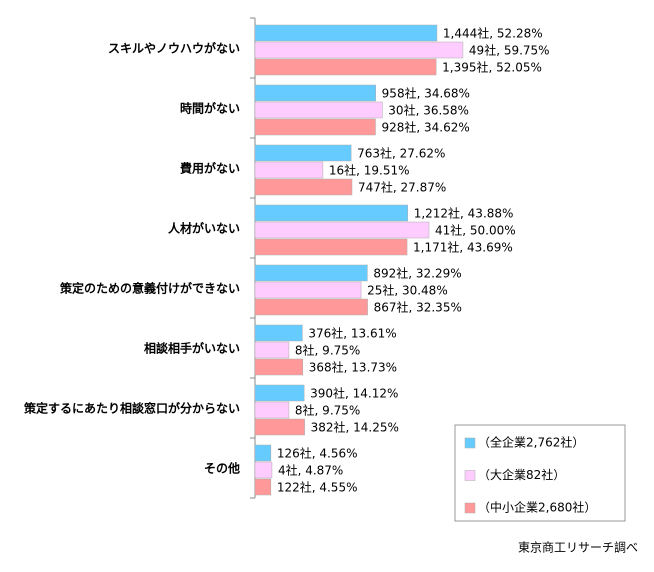  Describe the element at coordinates (475, 230) in the screenshot. I see `value-label: 41社, 50.00%` at that location.